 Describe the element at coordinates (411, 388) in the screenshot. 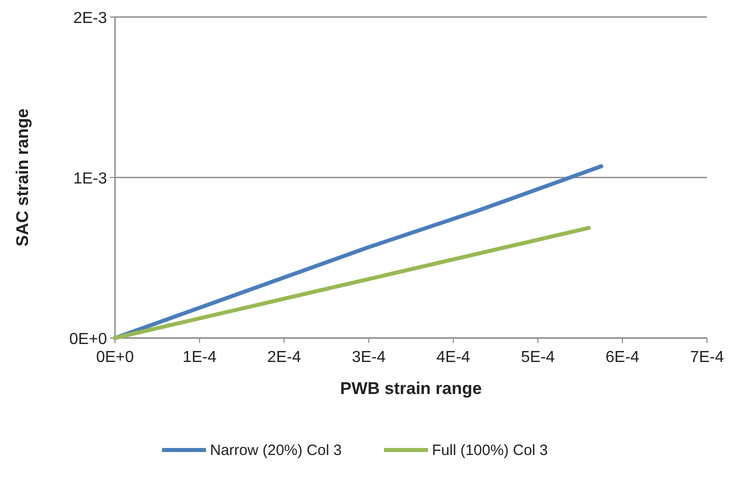

I see `x-axis-title: PWB strain range` at that location.